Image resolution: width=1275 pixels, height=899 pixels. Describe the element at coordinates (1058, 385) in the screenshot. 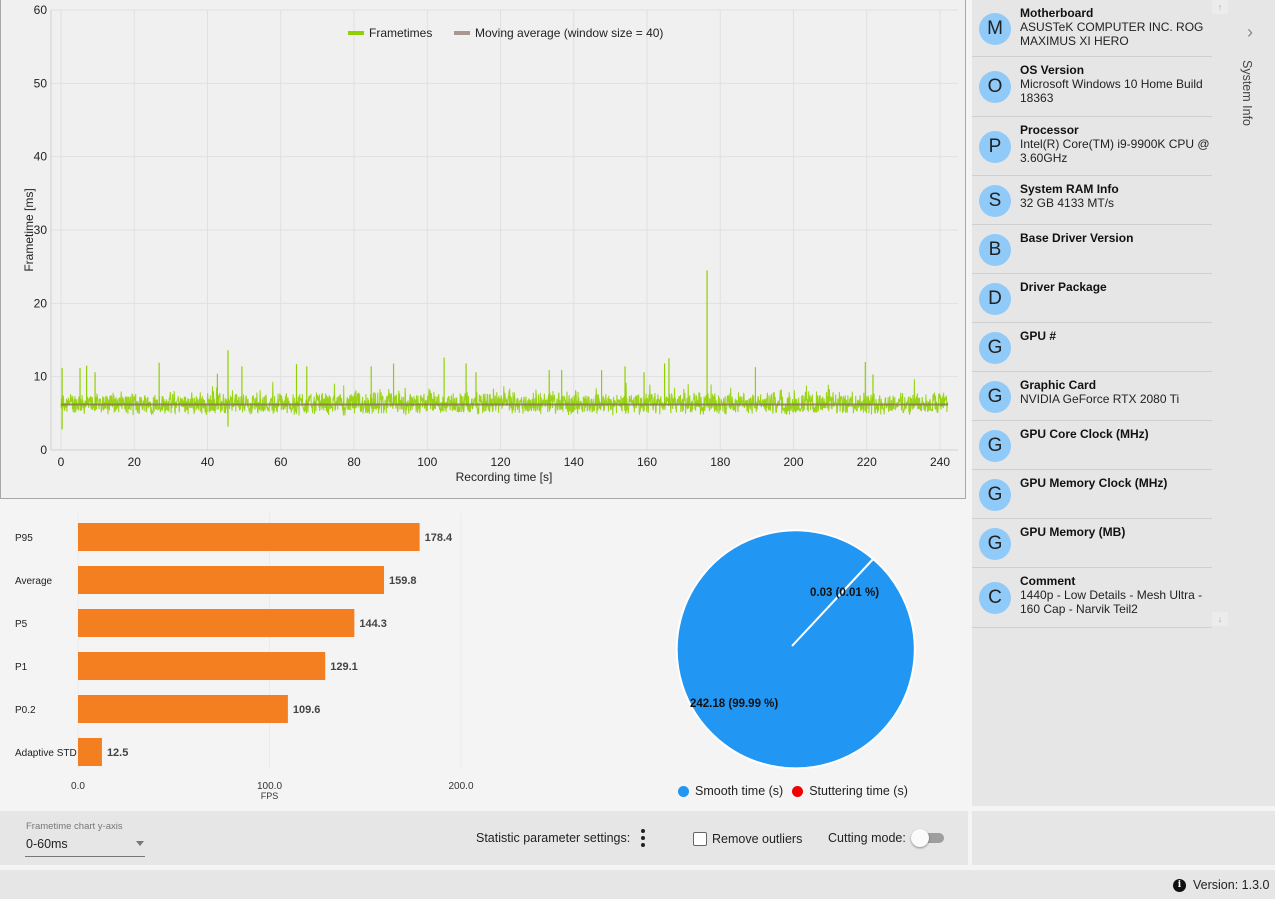

I see `system-info-title: Graphic Card` at that location.